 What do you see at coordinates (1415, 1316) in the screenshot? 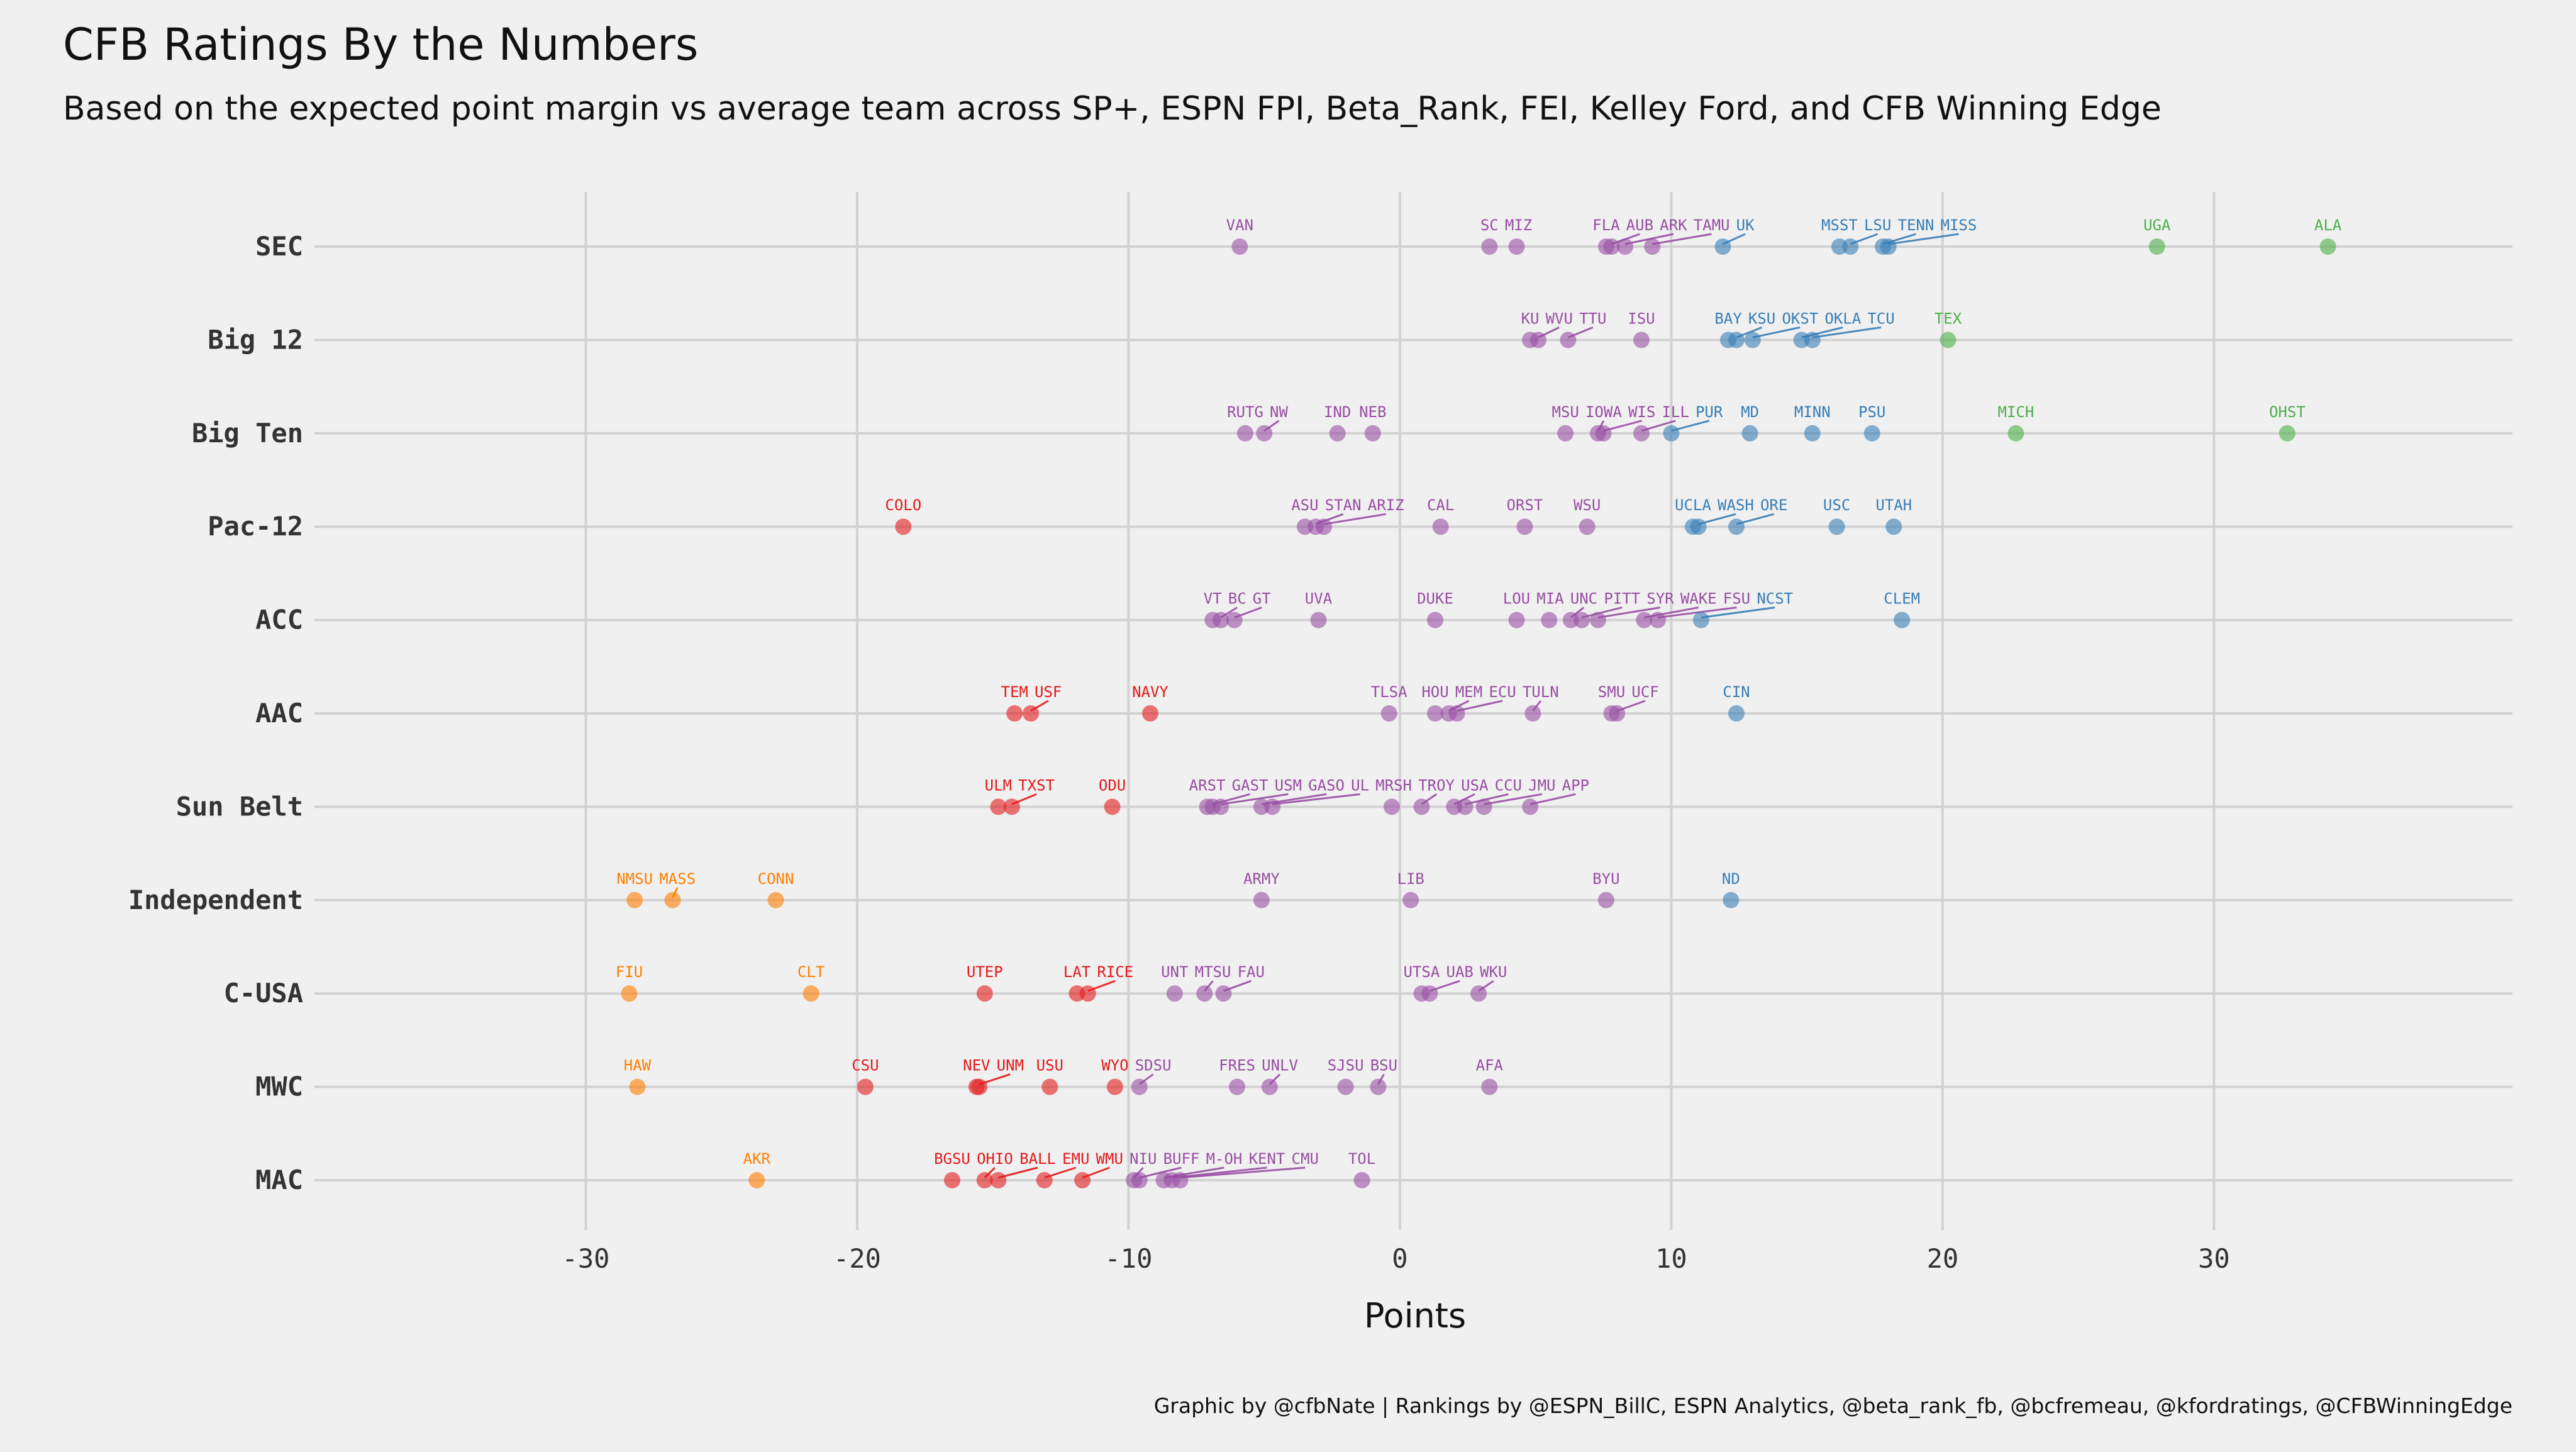
I see `x-axis-title: Points` at bounding box center [1415, 1316].